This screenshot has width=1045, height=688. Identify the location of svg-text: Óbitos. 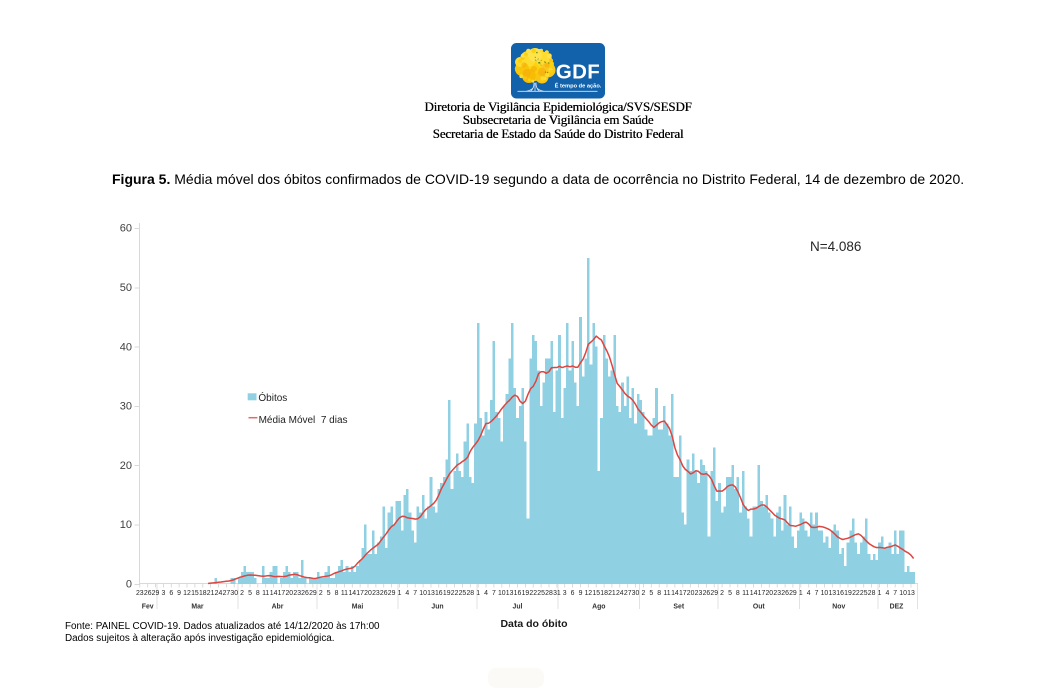
(272, 397).